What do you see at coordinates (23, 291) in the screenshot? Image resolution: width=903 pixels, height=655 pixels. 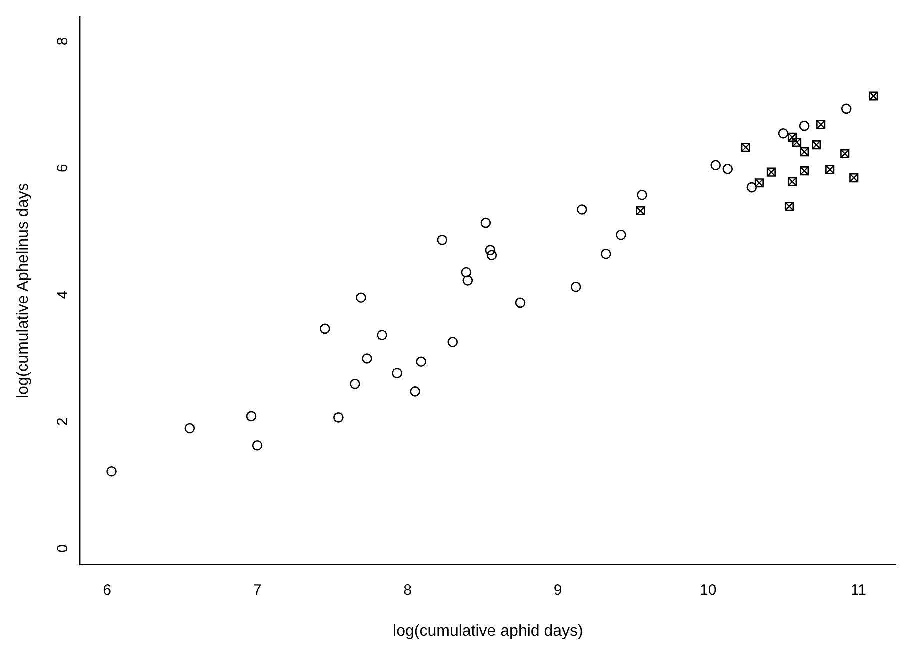 I see `y-axis-title: log(cumulative Aphelinus days` at bounding box center [23, 291].